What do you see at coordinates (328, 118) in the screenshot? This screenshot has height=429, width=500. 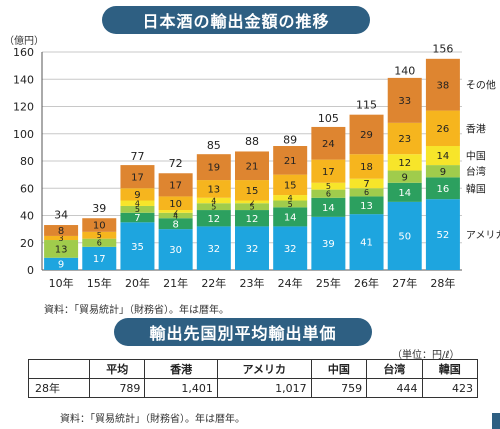 I see `bar-total-label: 105` at bounding box center [328, 118].